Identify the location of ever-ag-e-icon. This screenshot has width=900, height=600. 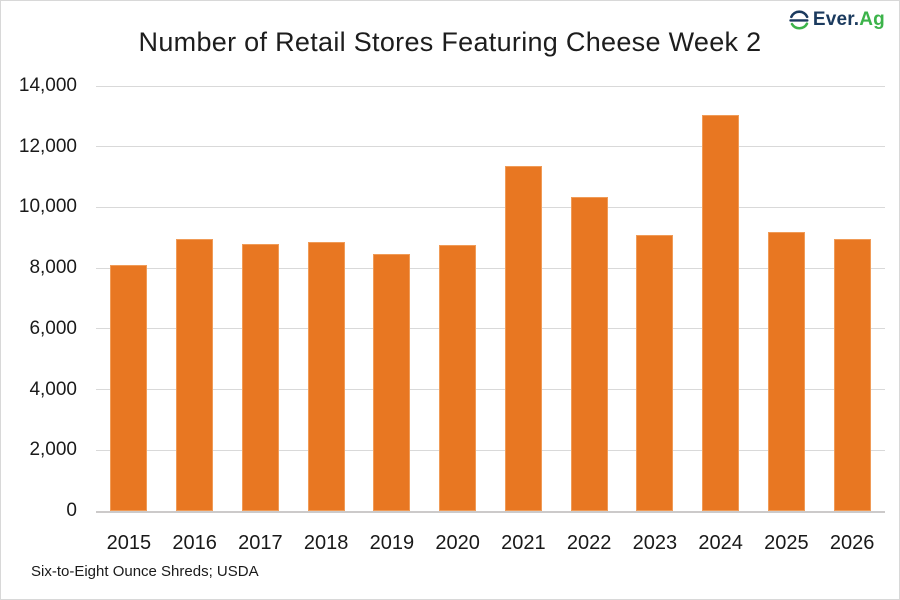
(799, 20).